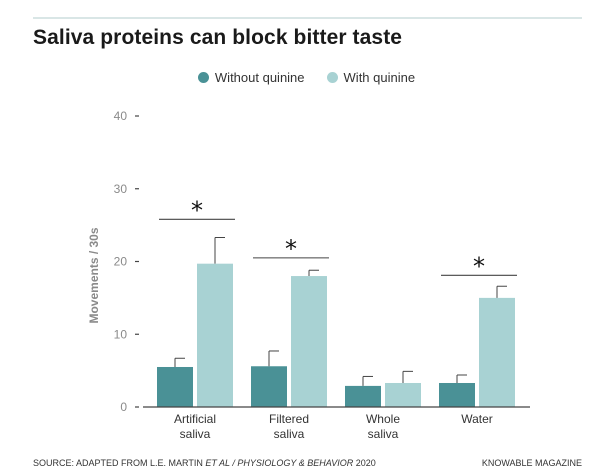 The width and height of the screenshot is (613, 476). I want to click on y-tick-label: 0, so click(123, 407).